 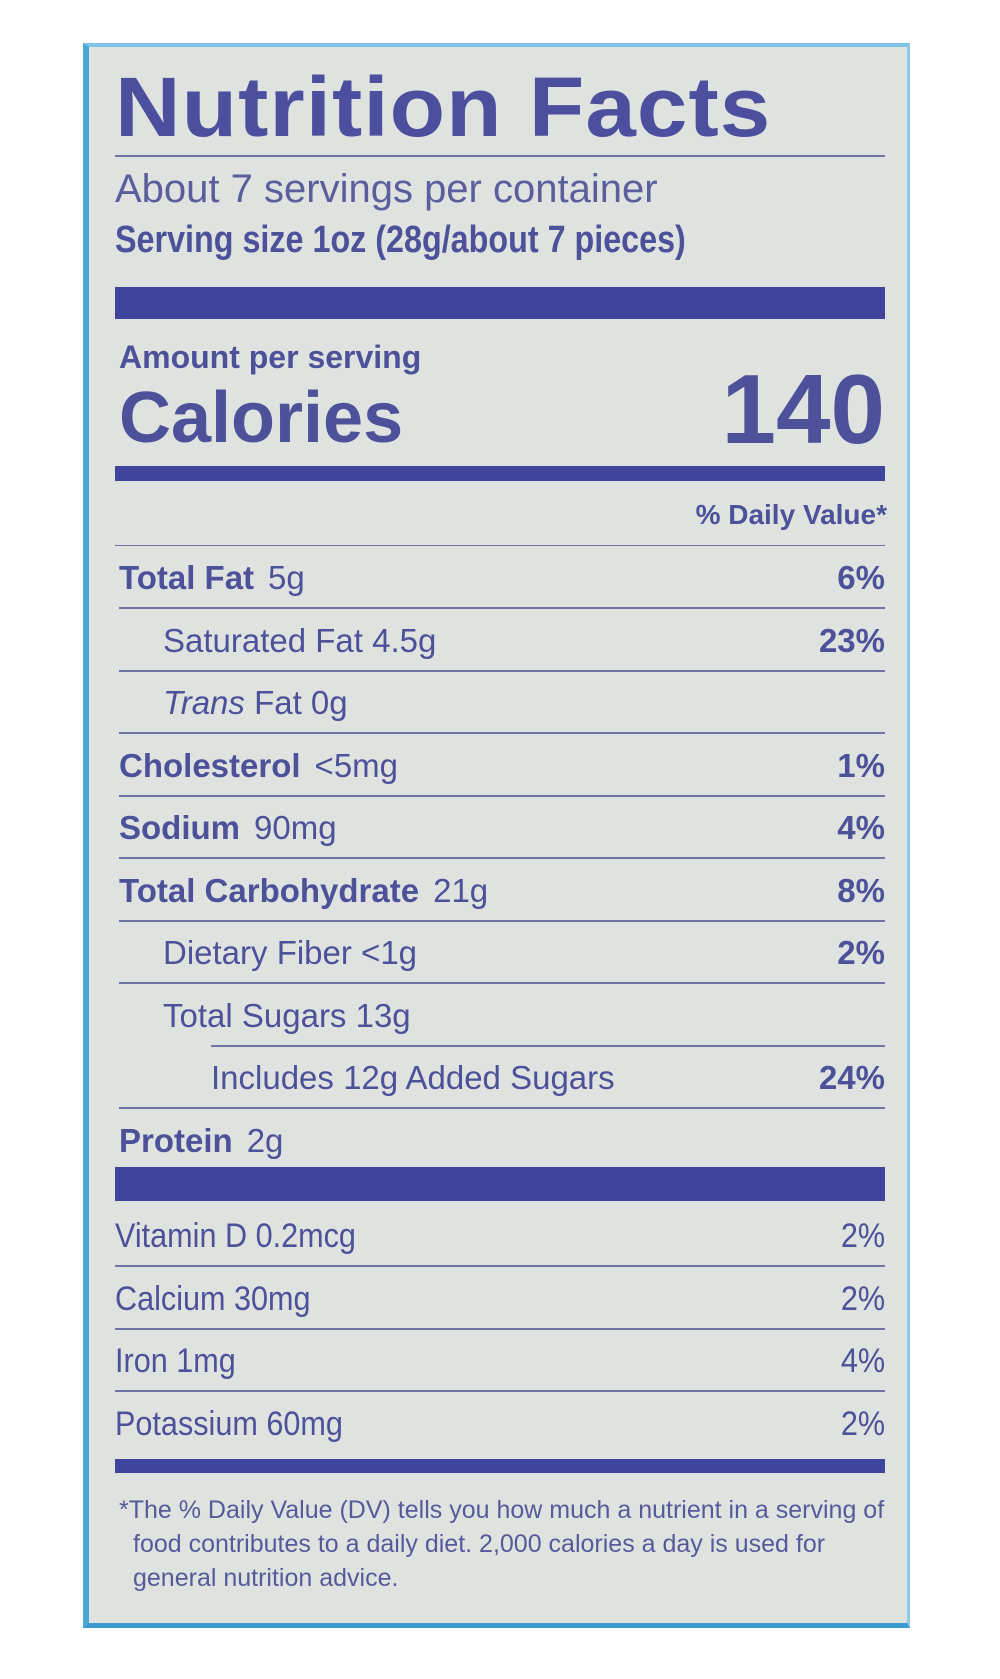 I want to click on nutrient-name: Includes 12g Added Sugars, so click(x=413, y=1078).